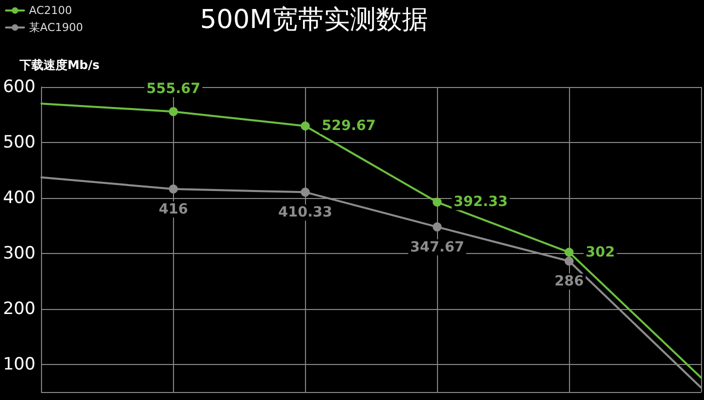 This screenshot has width=704, height=400. I want to click on data-label: 392.33, so click(481, 202).